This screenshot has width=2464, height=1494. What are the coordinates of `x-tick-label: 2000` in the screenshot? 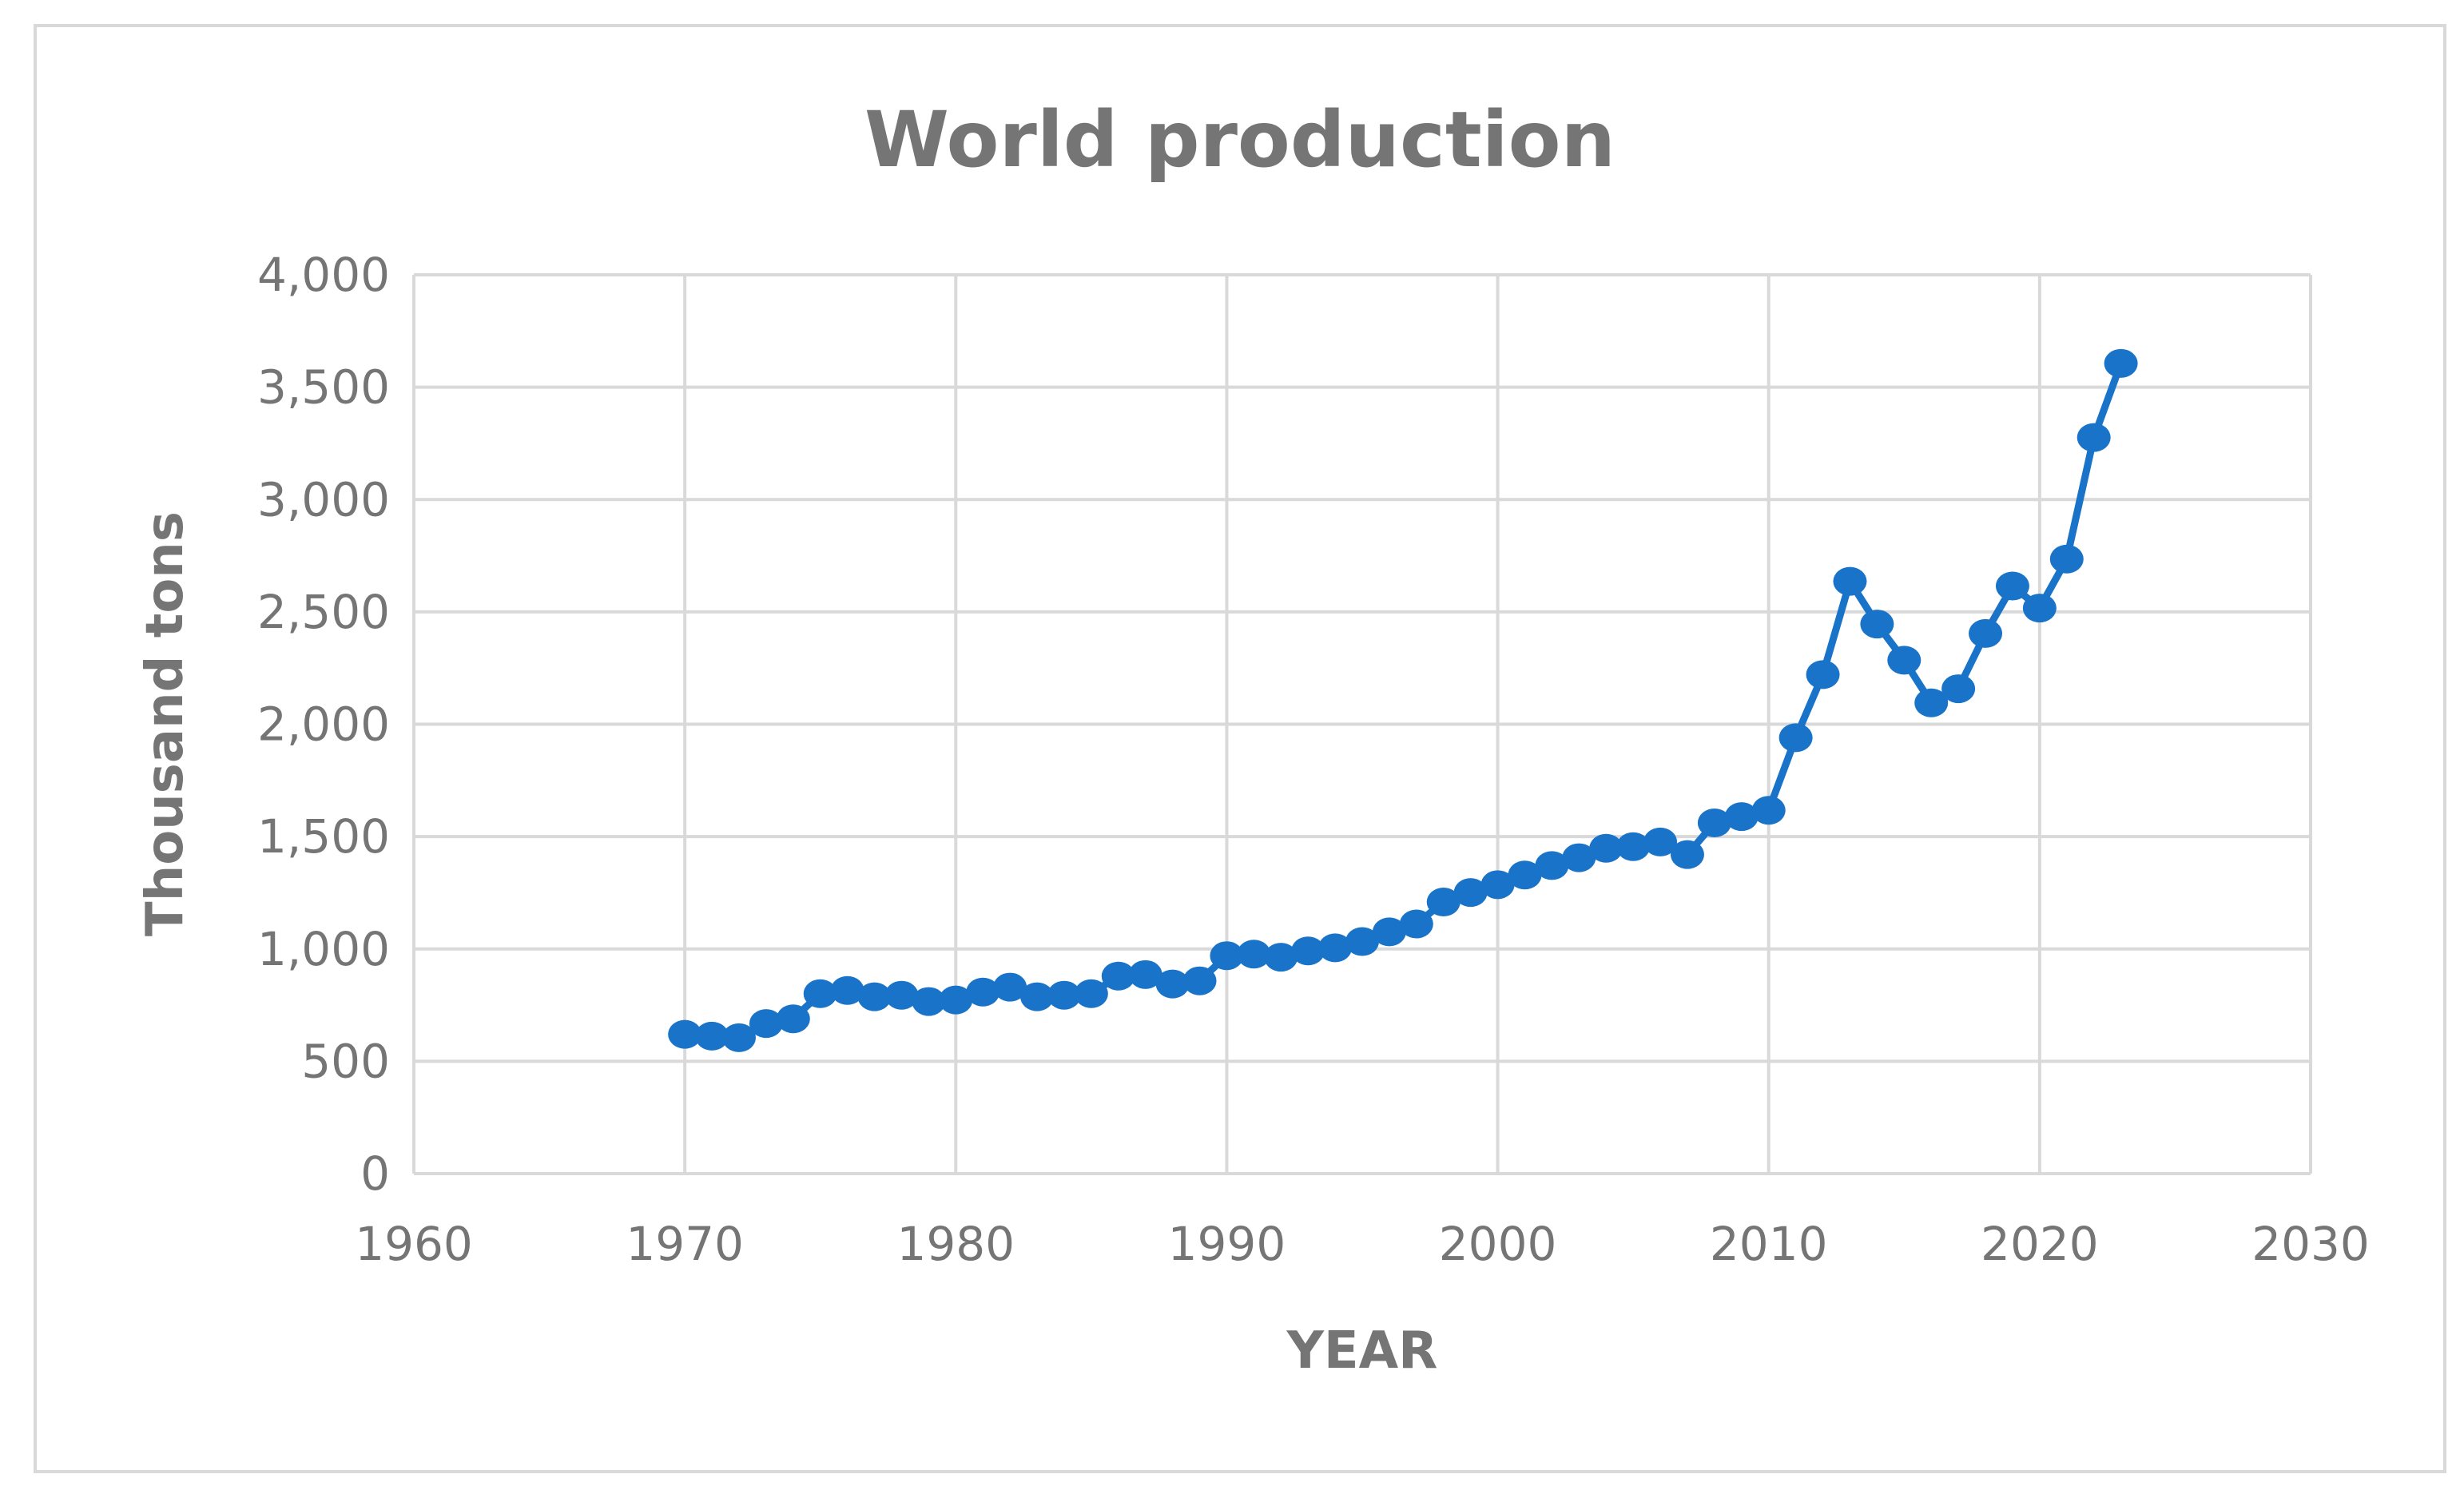 It's located at (1498, 1244).